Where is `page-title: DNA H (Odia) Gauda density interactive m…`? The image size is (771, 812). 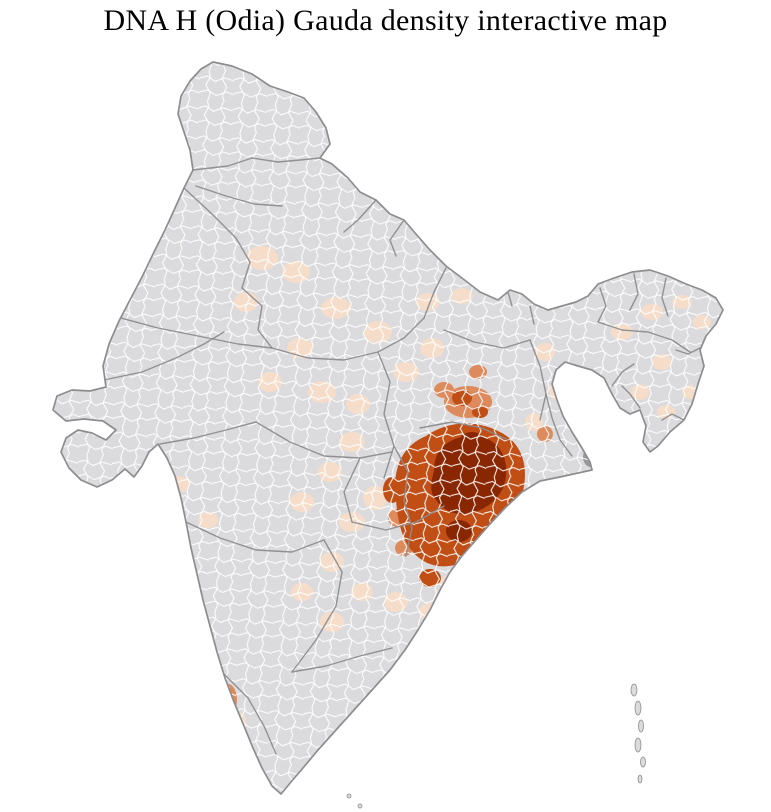
page-title: DNA H (Odia) Gauda density interactive m… is located at coordinates (385, 20).